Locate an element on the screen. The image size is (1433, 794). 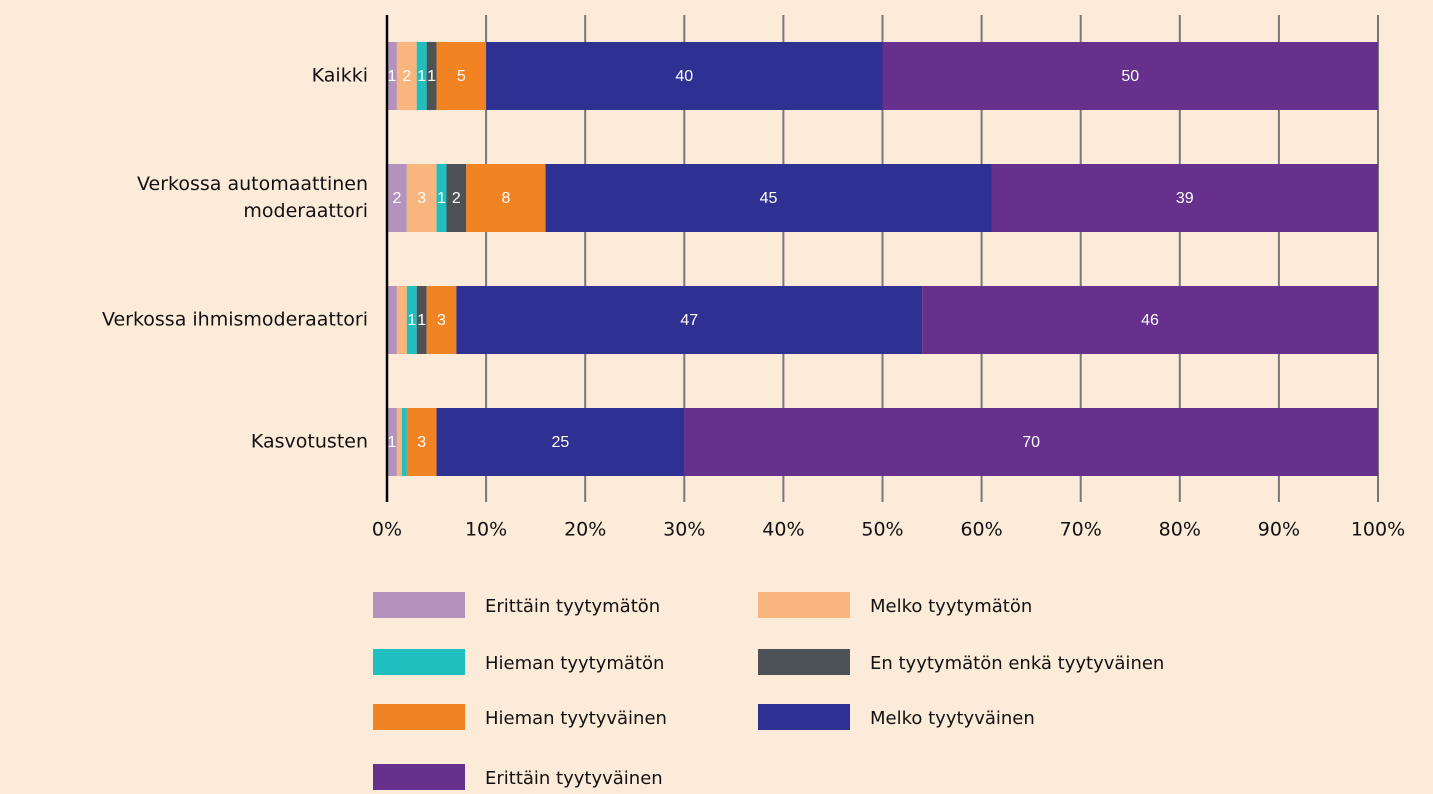
x-tick-label: 0% is located at coordinates (387, 530).